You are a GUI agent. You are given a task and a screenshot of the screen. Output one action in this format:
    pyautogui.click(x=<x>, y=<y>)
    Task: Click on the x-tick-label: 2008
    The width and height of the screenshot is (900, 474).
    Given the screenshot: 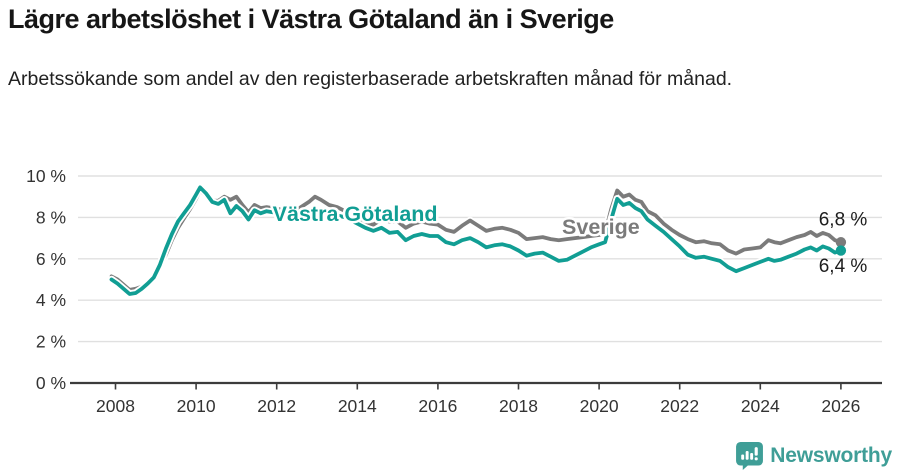 What is the action you would take?
    pyautogui.click(x=115, y=406)
    